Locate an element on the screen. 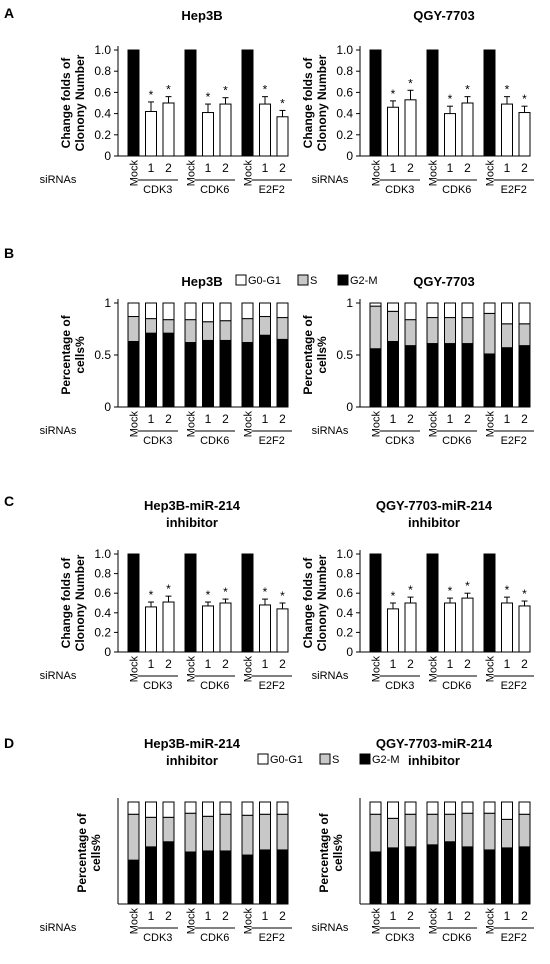 The image size is (550, 964). group-label: E2F2 is located at coordinates (272, 686).